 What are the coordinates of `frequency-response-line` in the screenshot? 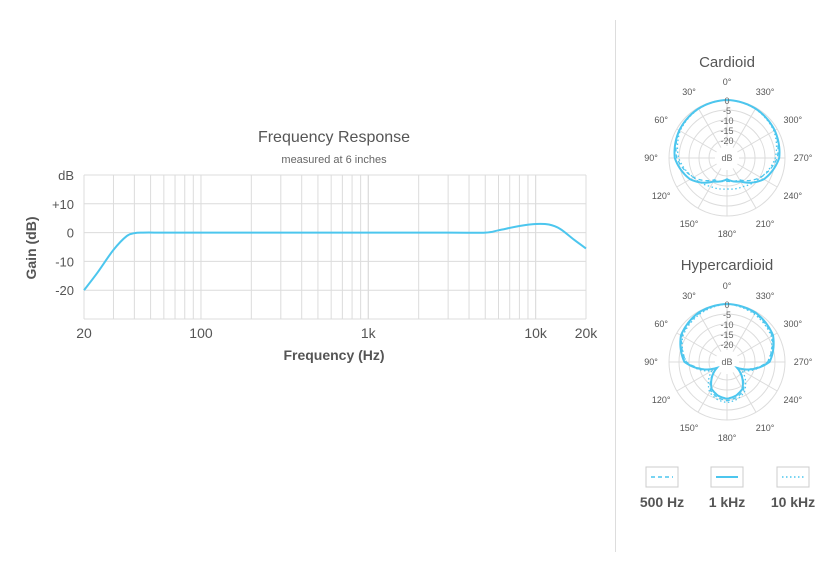 It's located at (335, 256).